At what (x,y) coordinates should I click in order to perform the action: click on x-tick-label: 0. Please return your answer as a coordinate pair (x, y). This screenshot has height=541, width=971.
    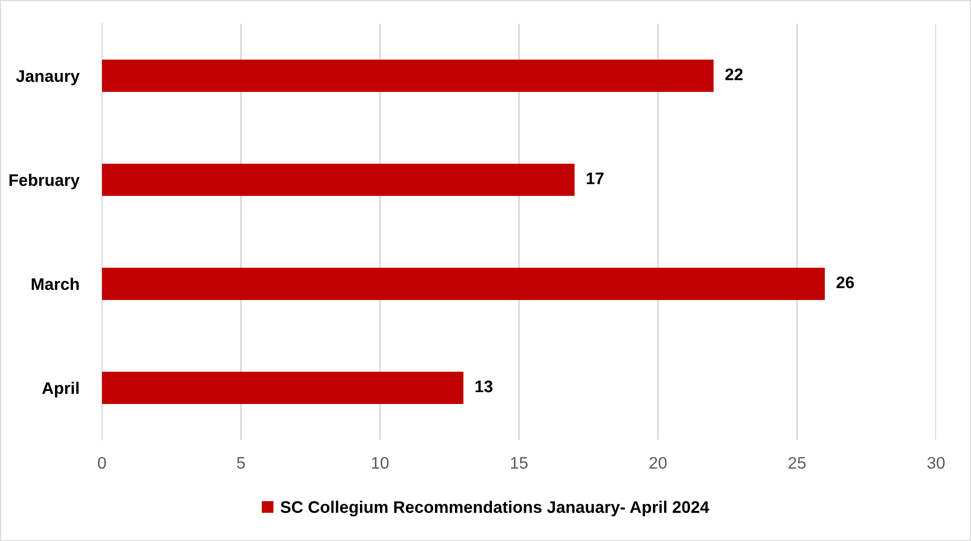
    Looking at the image, I should click on (102, 462).